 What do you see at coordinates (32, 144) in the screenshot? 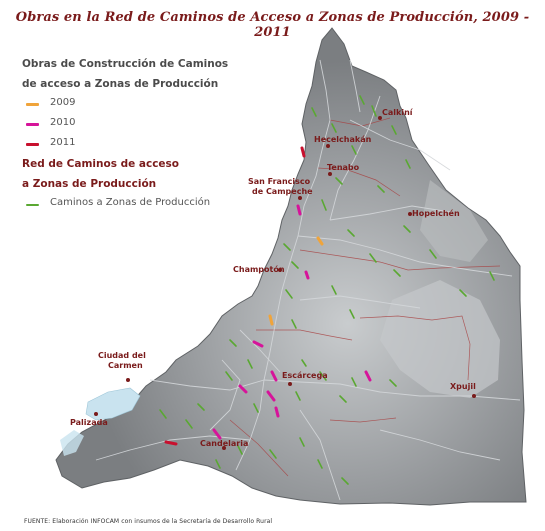
I see `legend-swatch-2011` at bounding box center [32, 144].